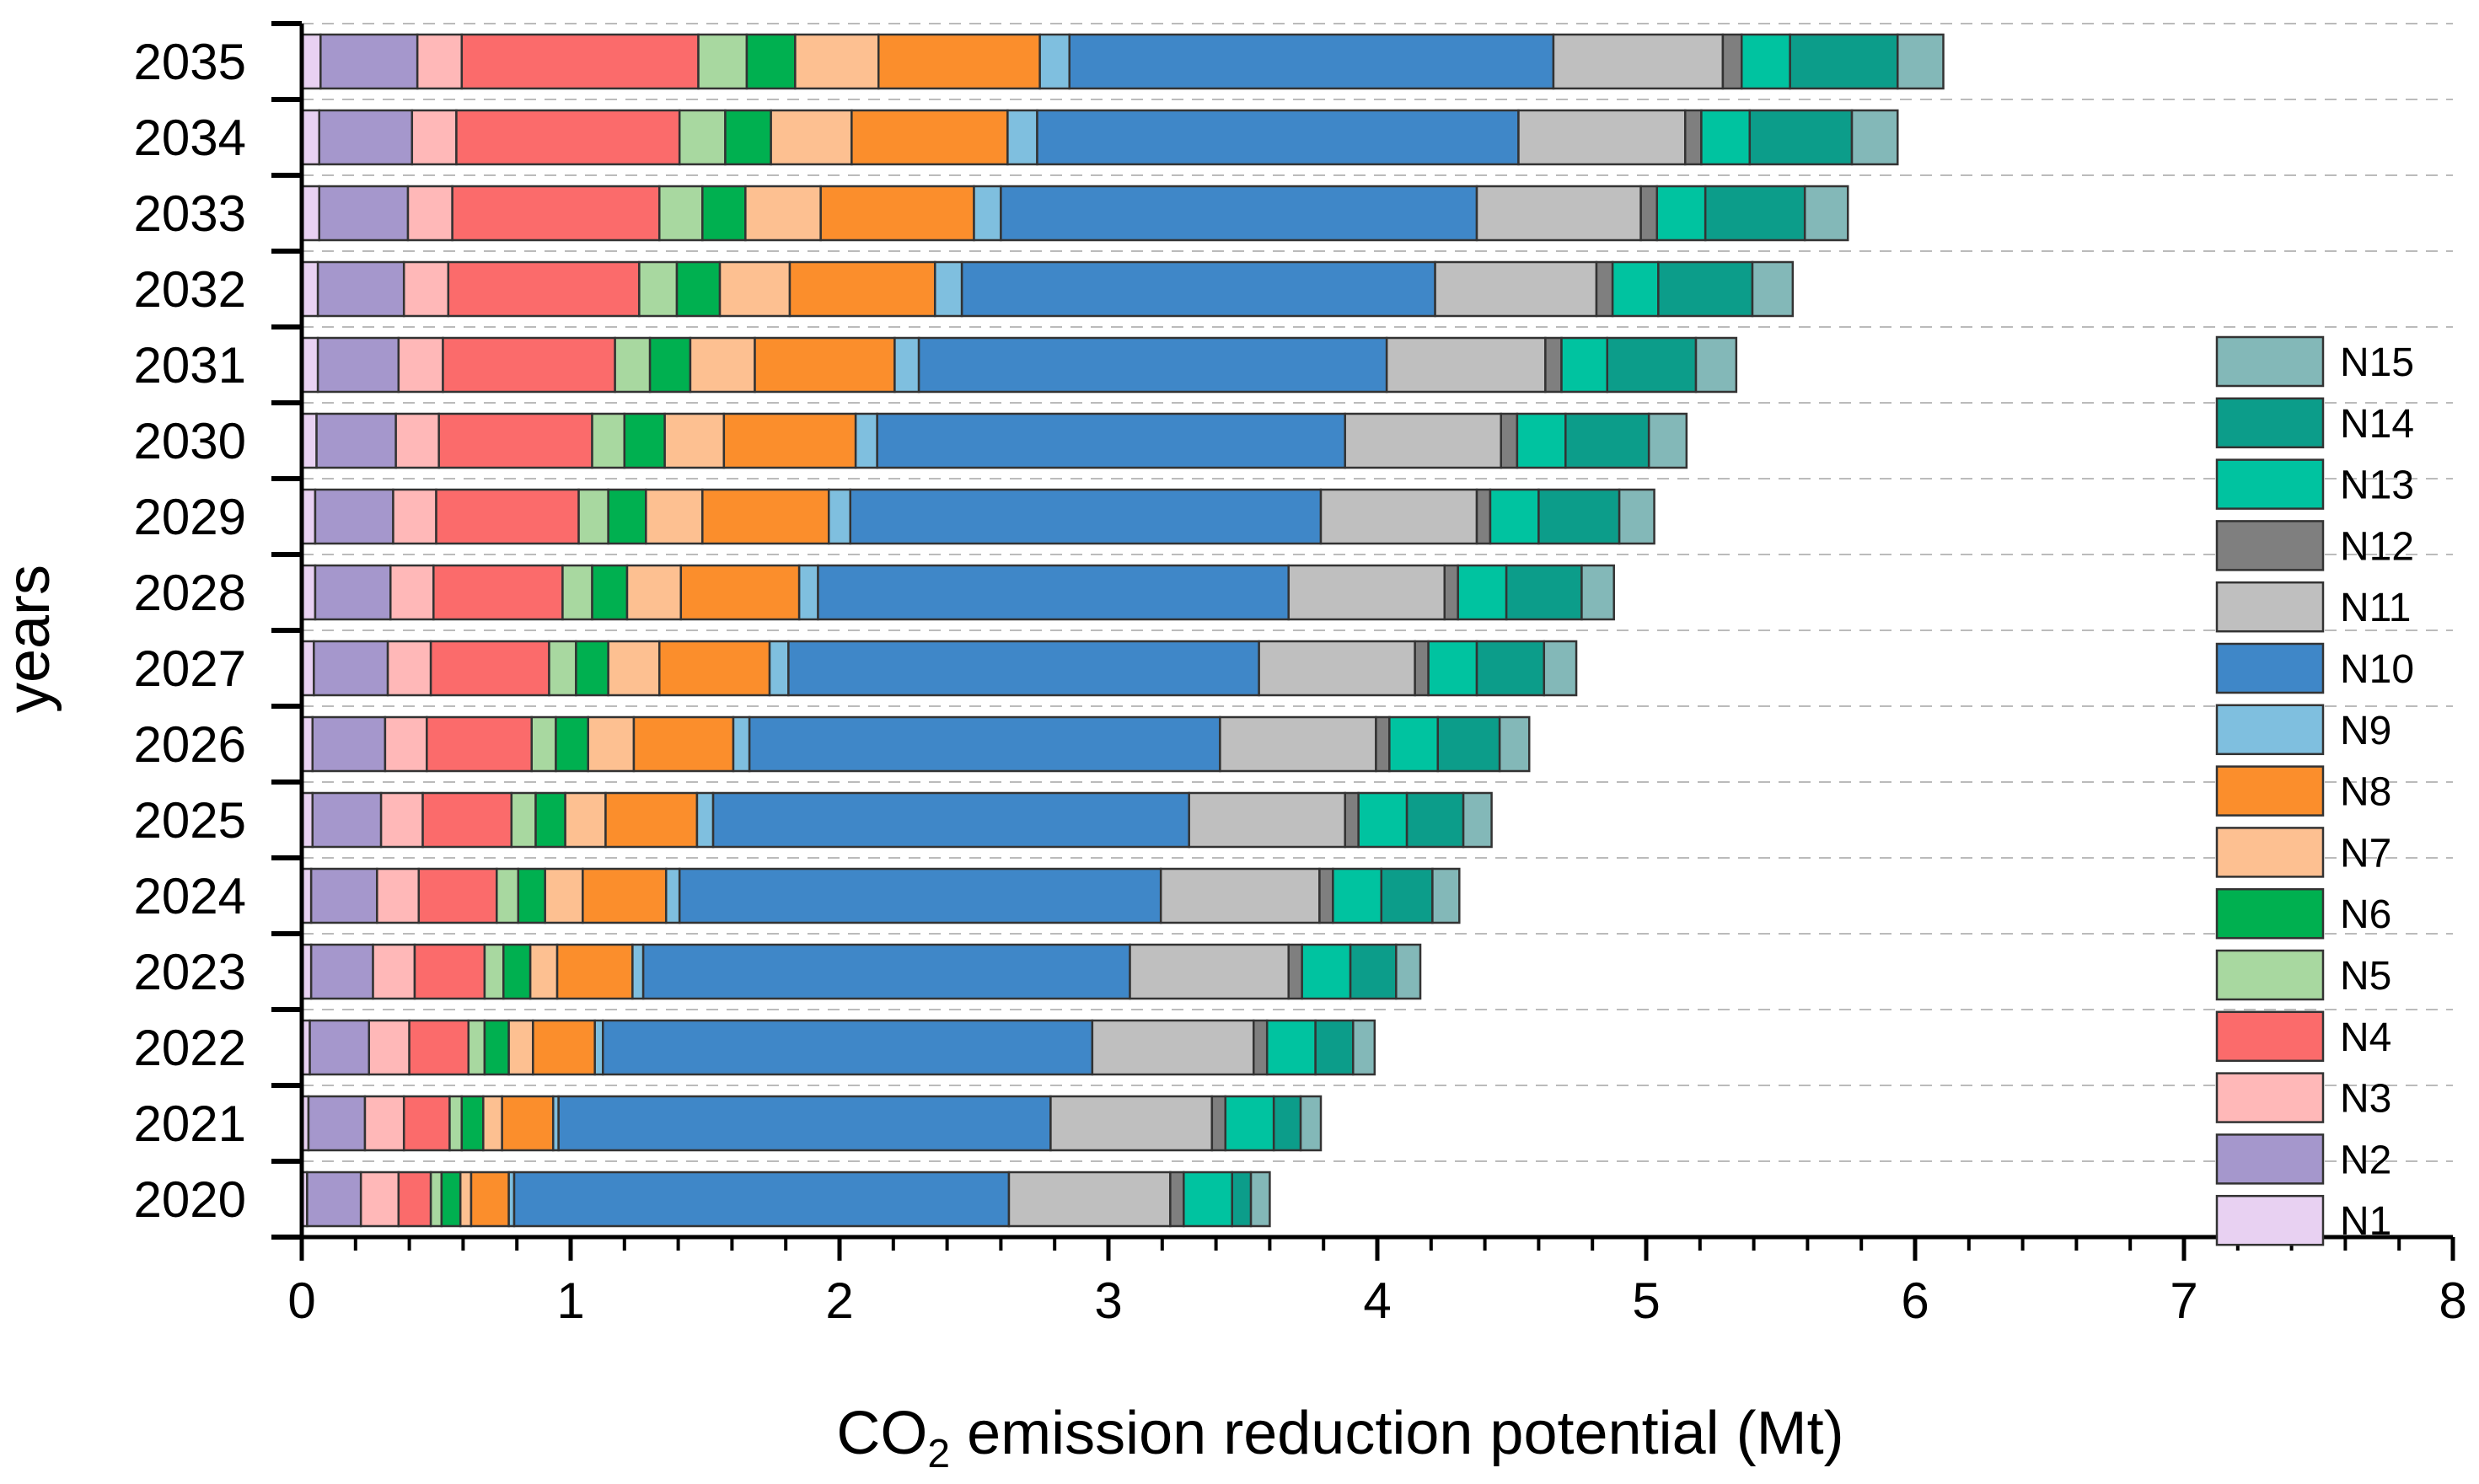 The height and width of the screenshot is (1484, 2479). Describe the element at coordinates (1516, 289) in the screenshot. I see `bar-segment-n11-2032` at that location.